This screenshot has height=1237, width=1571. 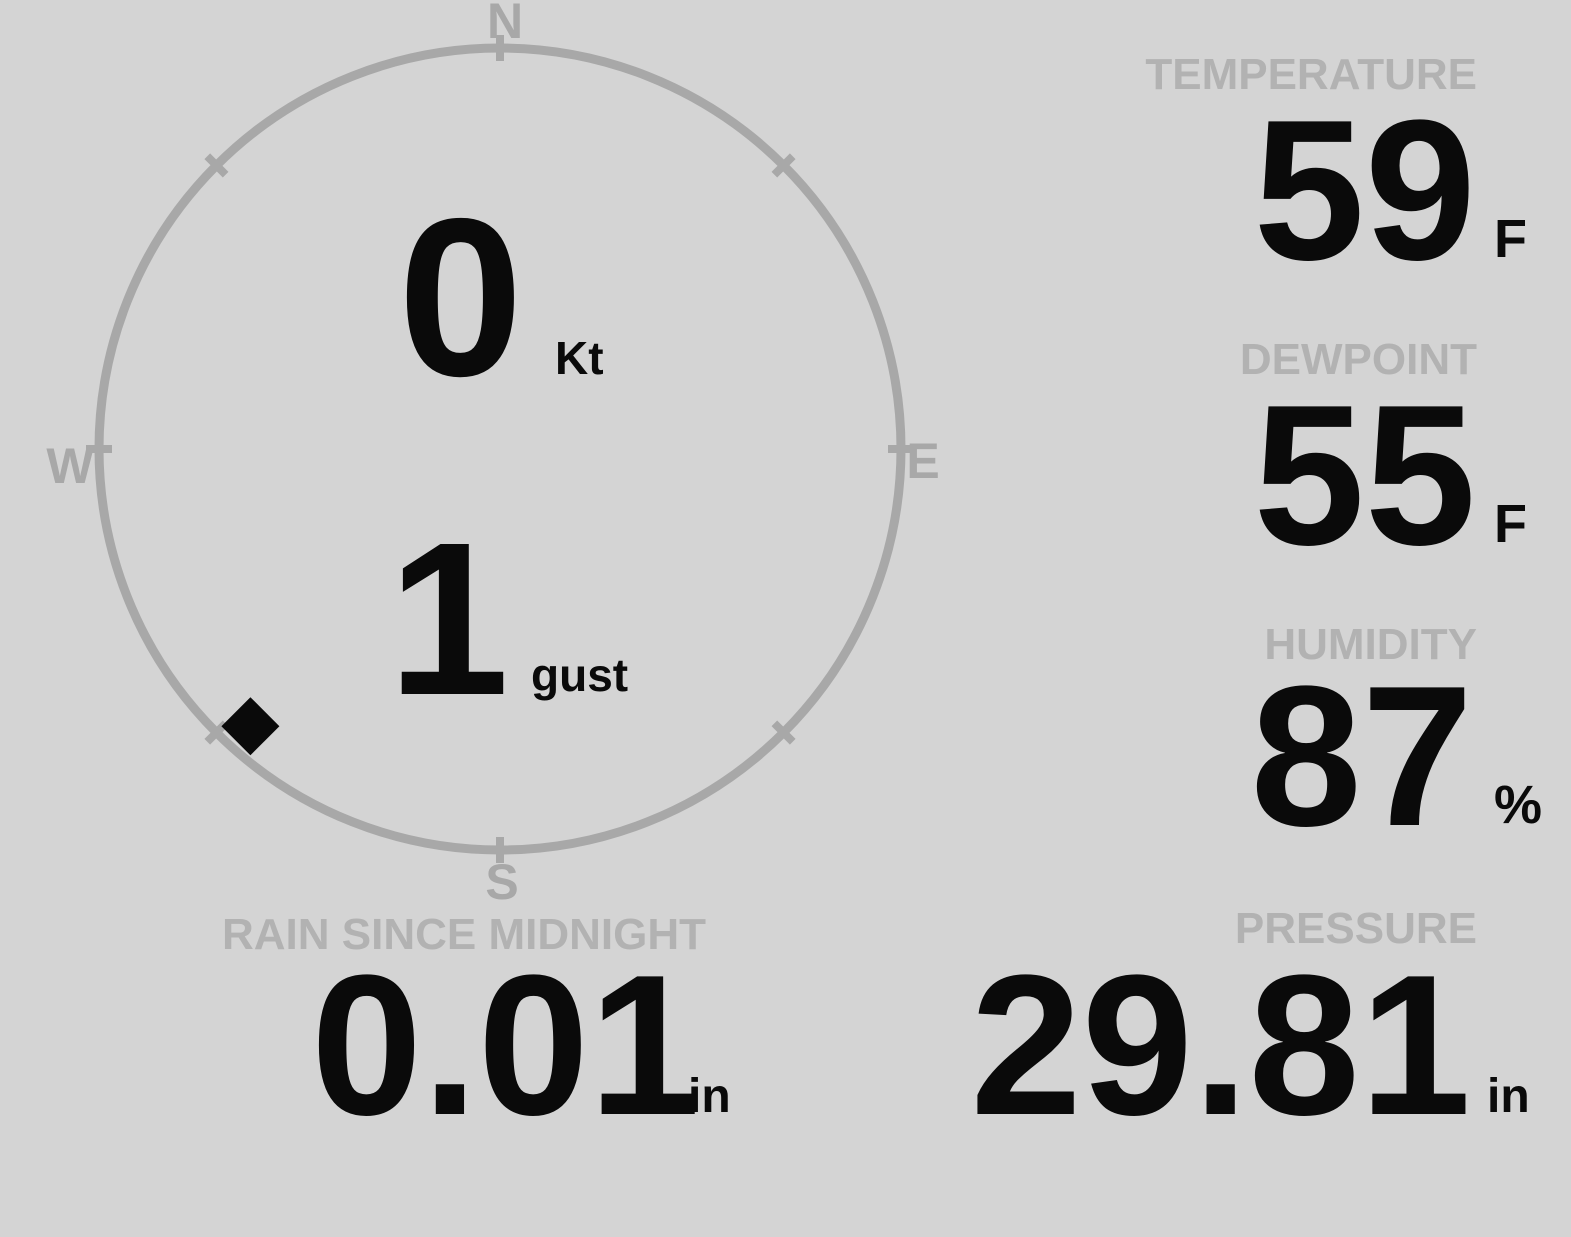 What do you see at coordinates (1358, 359) in the screenshot?
I see `dewpoint-label: DEWPOINT` at bounding box center [1358, 359].